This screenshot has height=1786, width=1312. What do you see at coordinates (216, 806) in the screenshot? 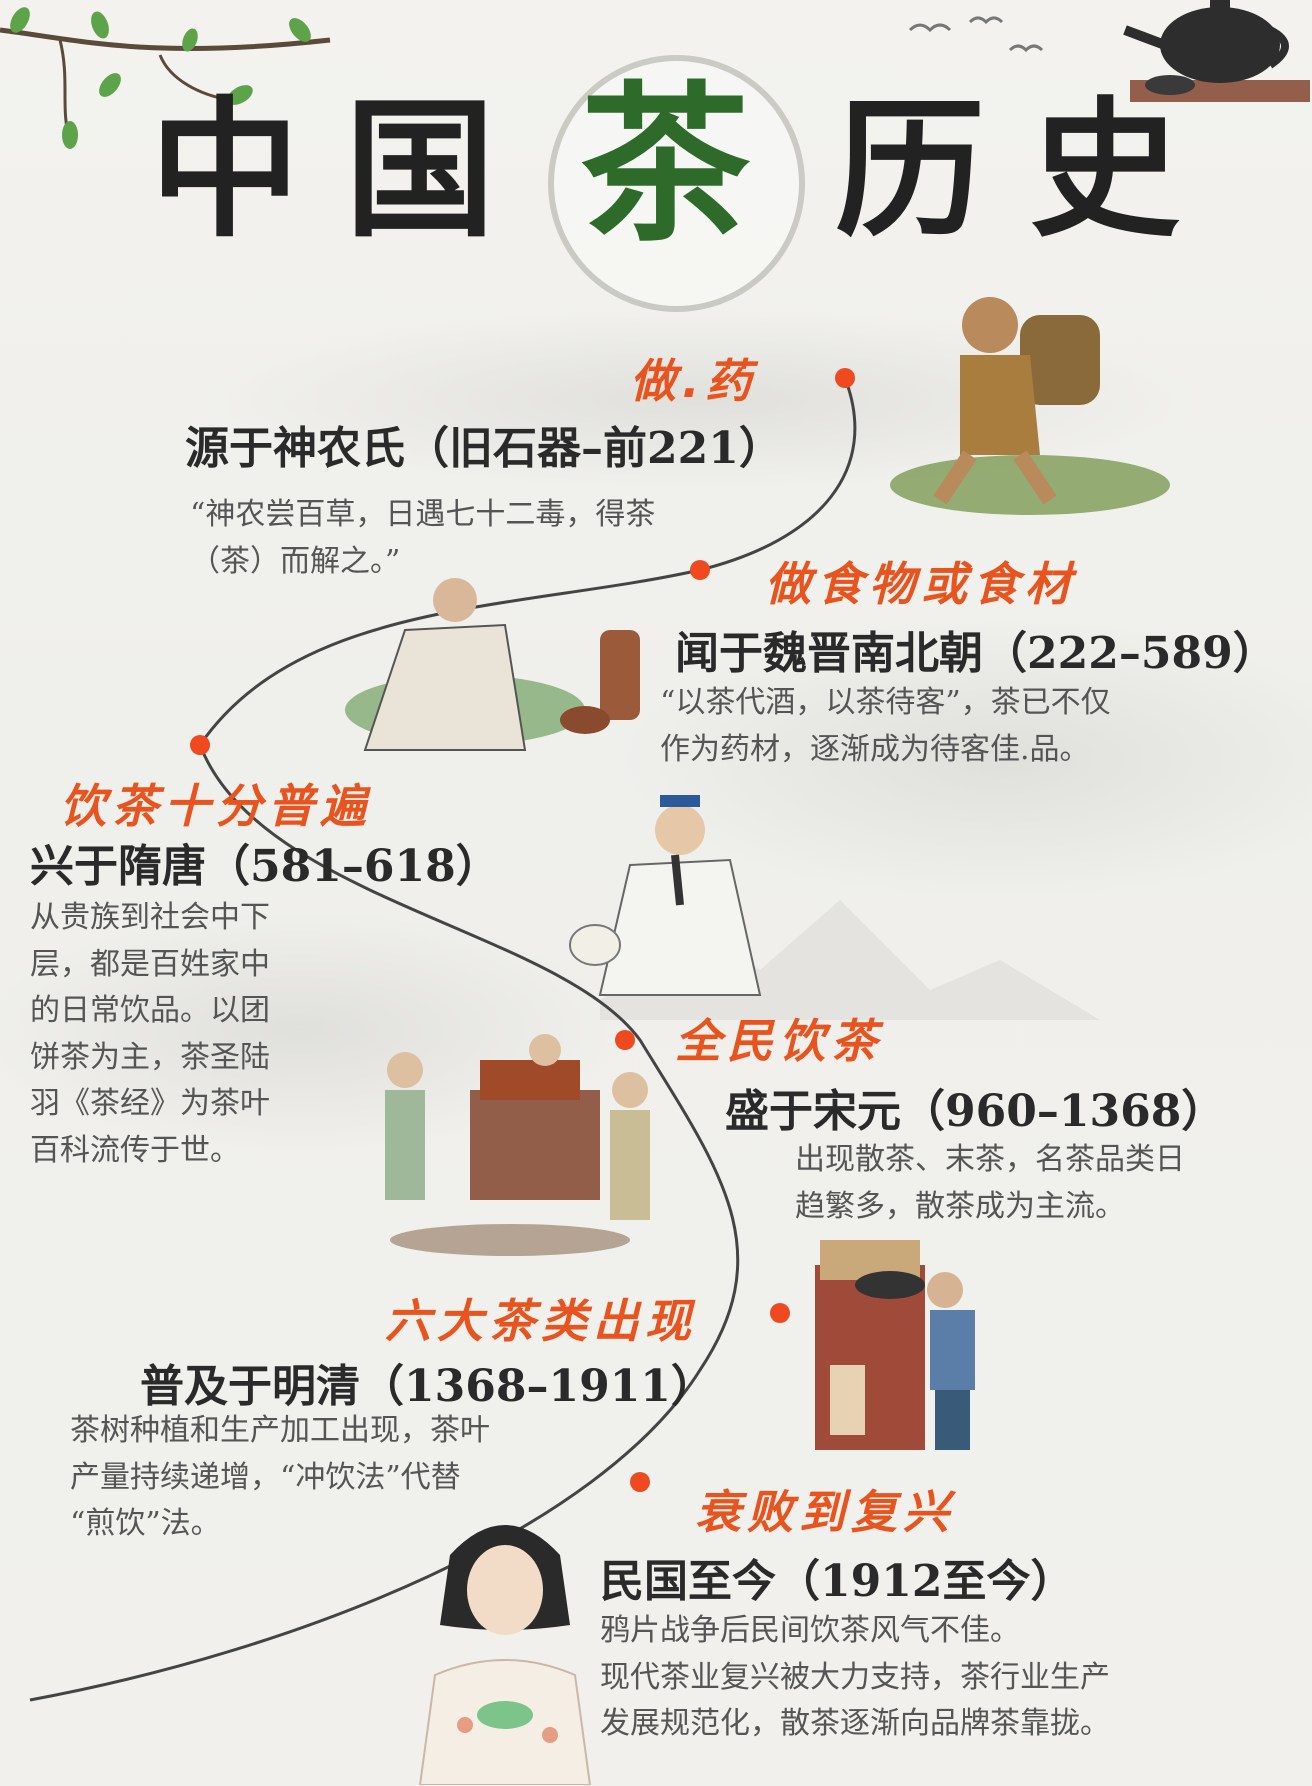
I see `era-tag: 饮茶十分普遍` at bounding box center [216, 806].